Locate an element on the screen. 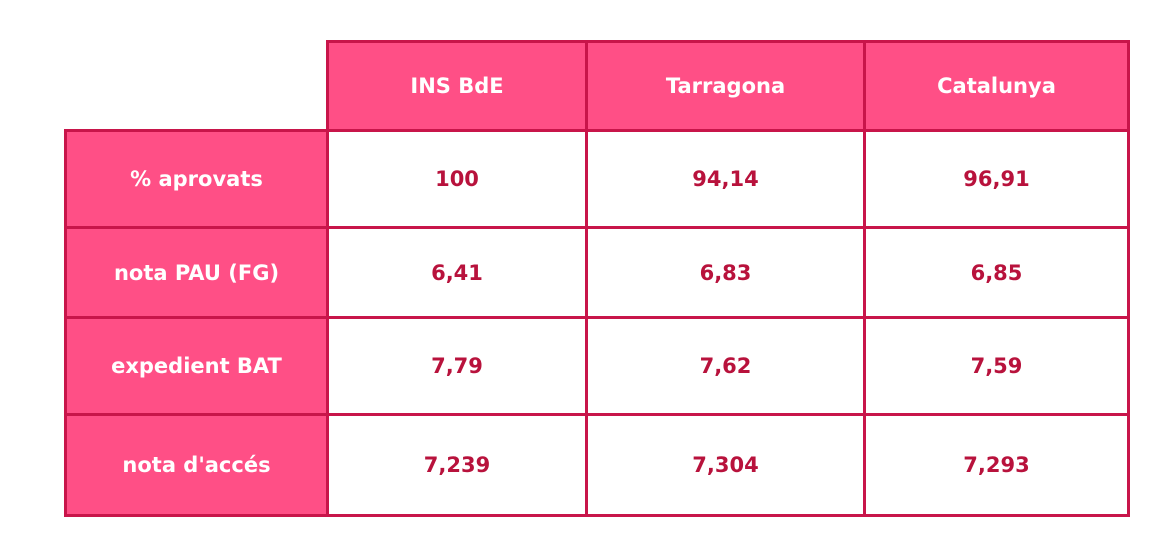 The width and height of the screenshot is (1154, 535). row-label: expedient BAT is located at coordinates (196, 366).